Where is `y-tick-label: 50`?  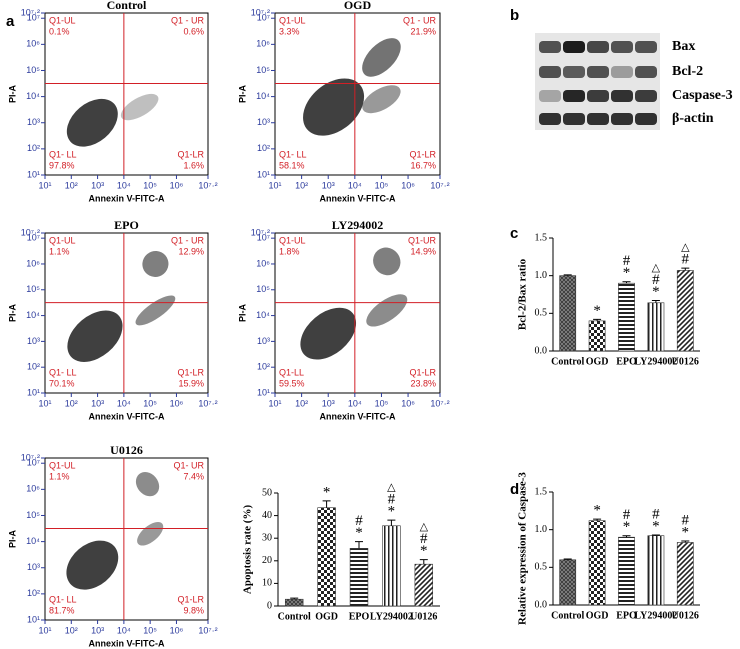 y-tick-label: 50 is located at coordinates (267, 492).